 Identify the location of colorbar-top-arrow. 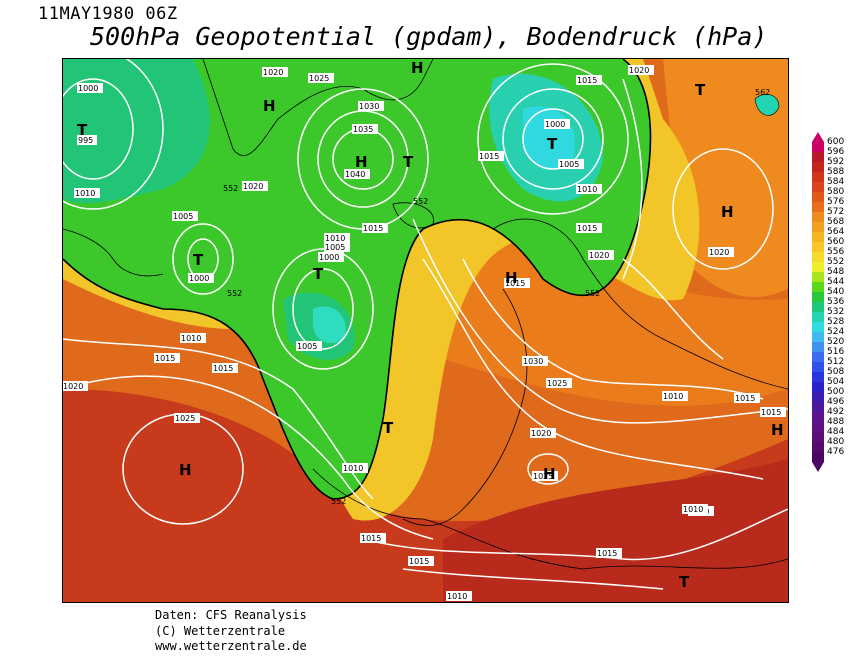
(818, 137).